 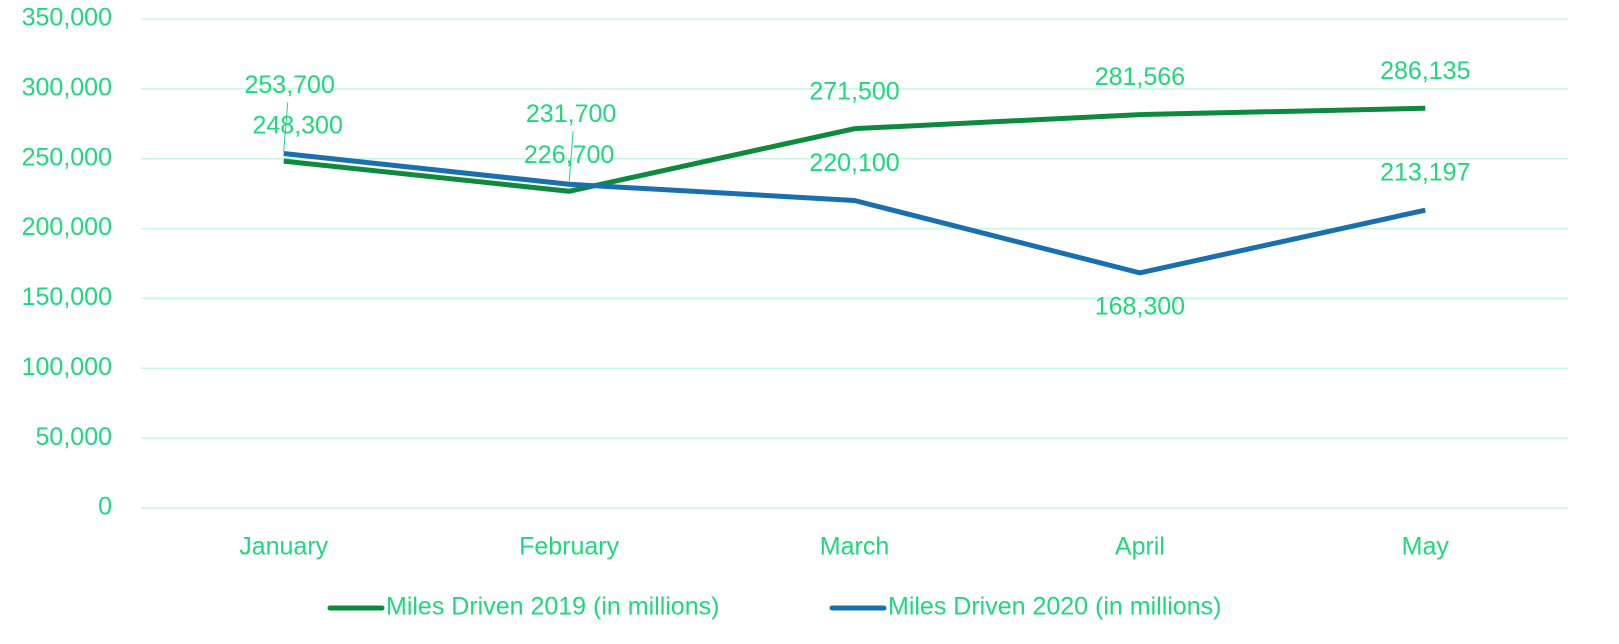 What do you see at coordinates (569, 547) in the screenshot?
I see `x-tick-label: February` at bounding box center [569, 547].